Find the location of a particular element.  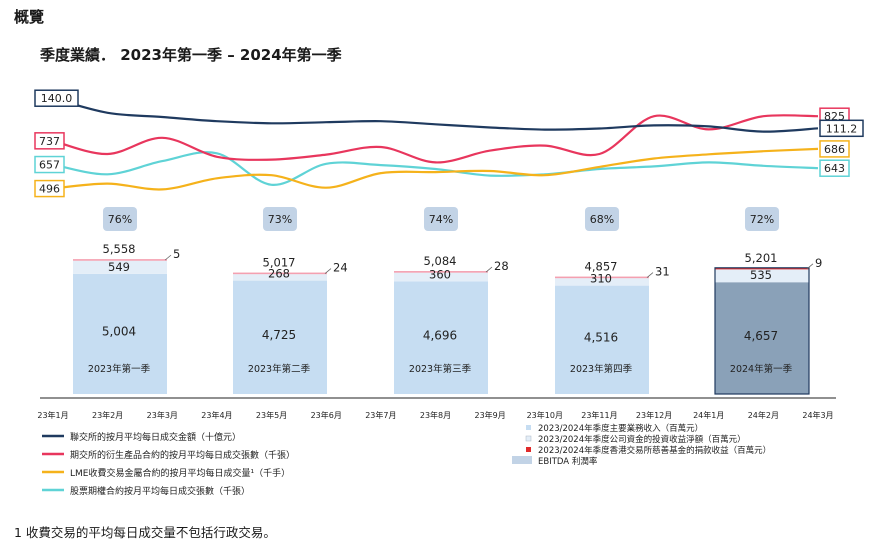

bar-highlight-outline is located at coordinates (762, 331).